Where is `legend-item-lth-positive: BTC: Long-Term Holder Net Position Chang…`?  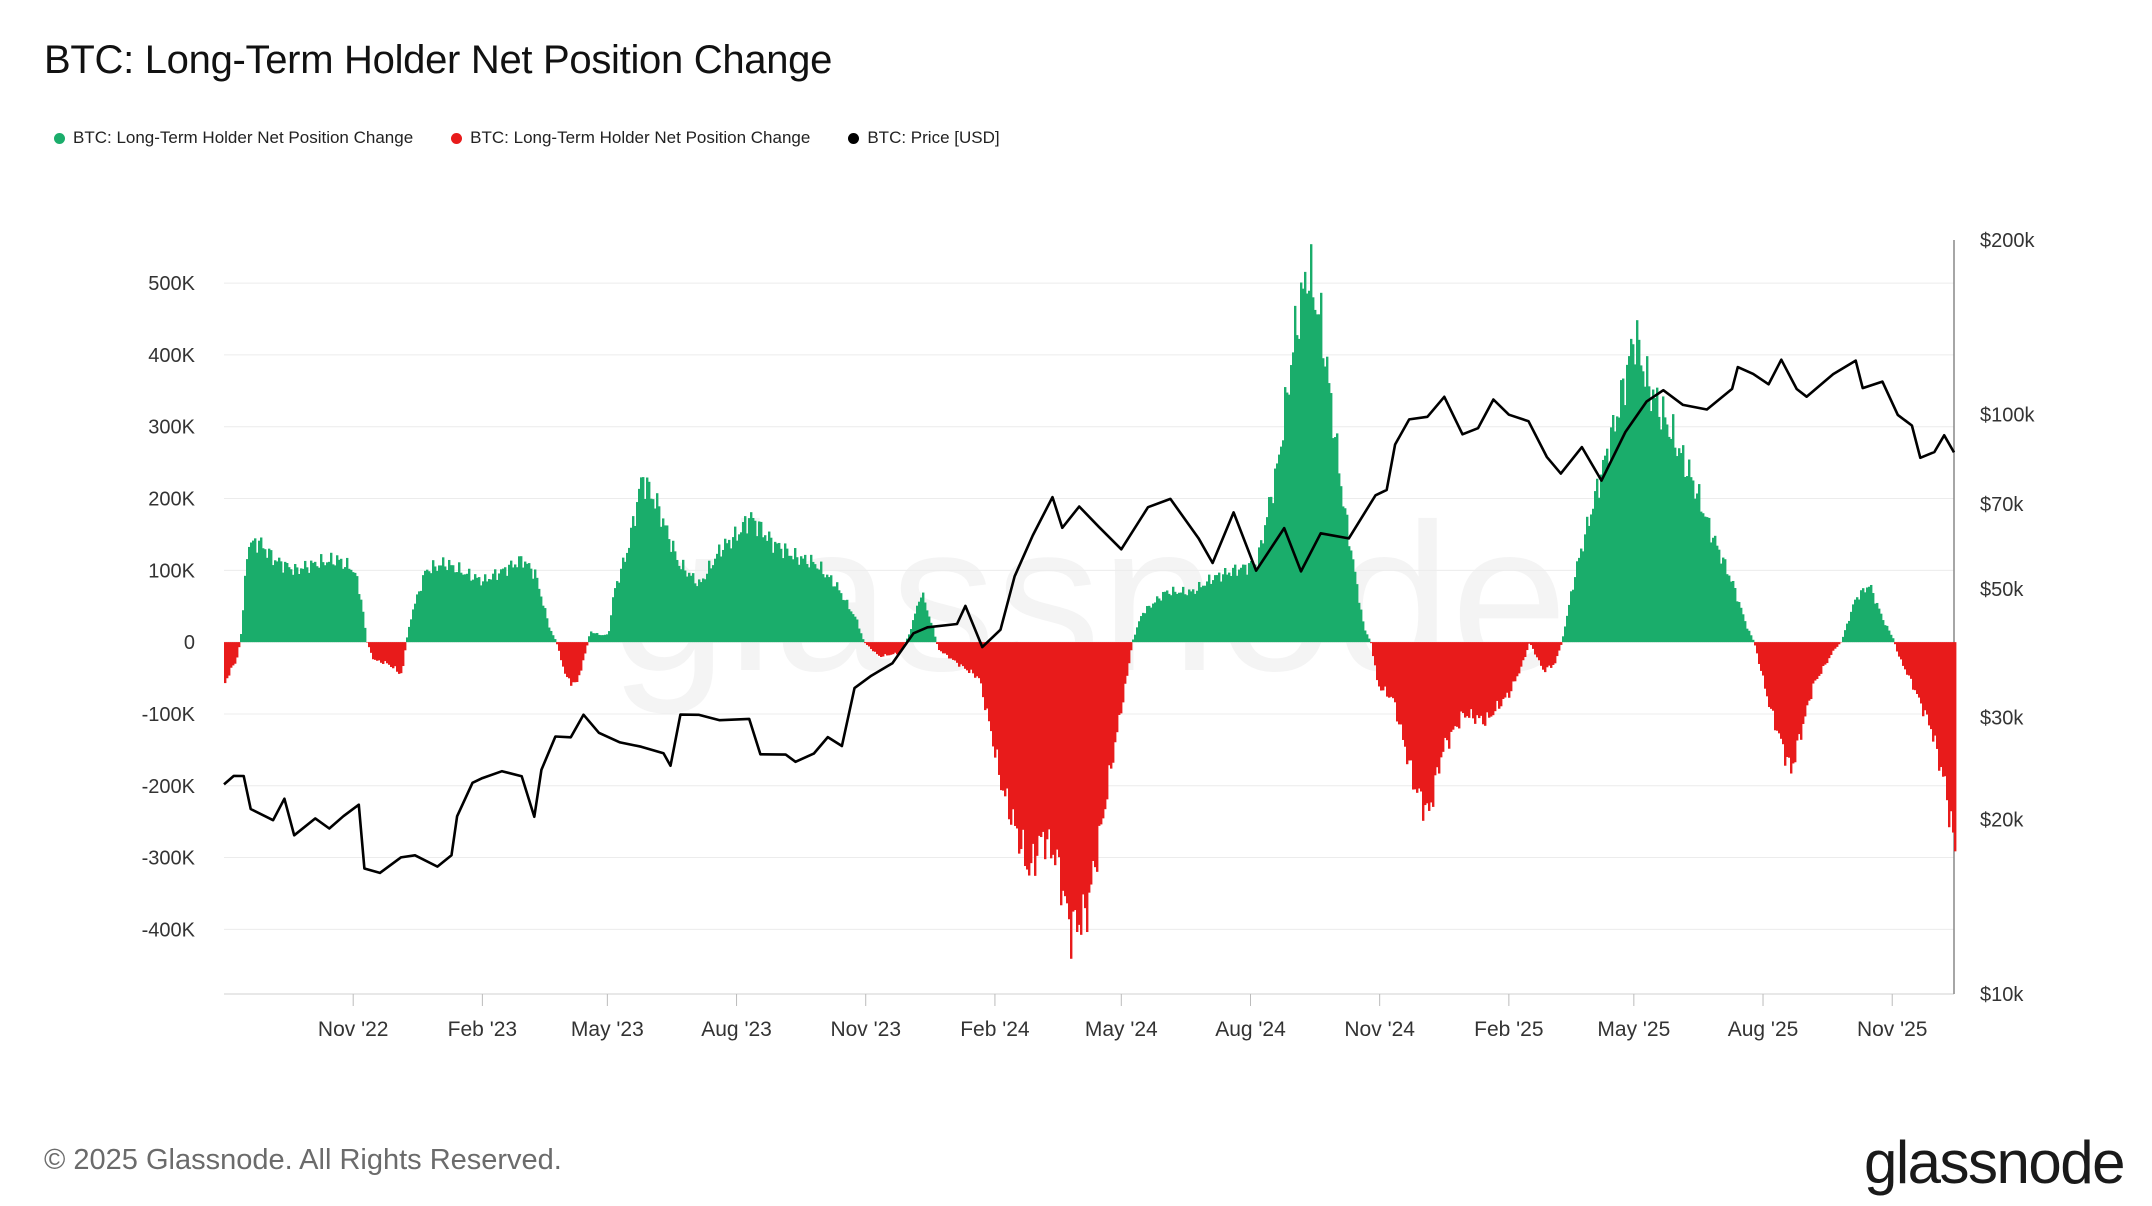
legend-item-lth-positive: BTC: Long-Term Holder Net Position Chang… is located at coordinates (233, 138).